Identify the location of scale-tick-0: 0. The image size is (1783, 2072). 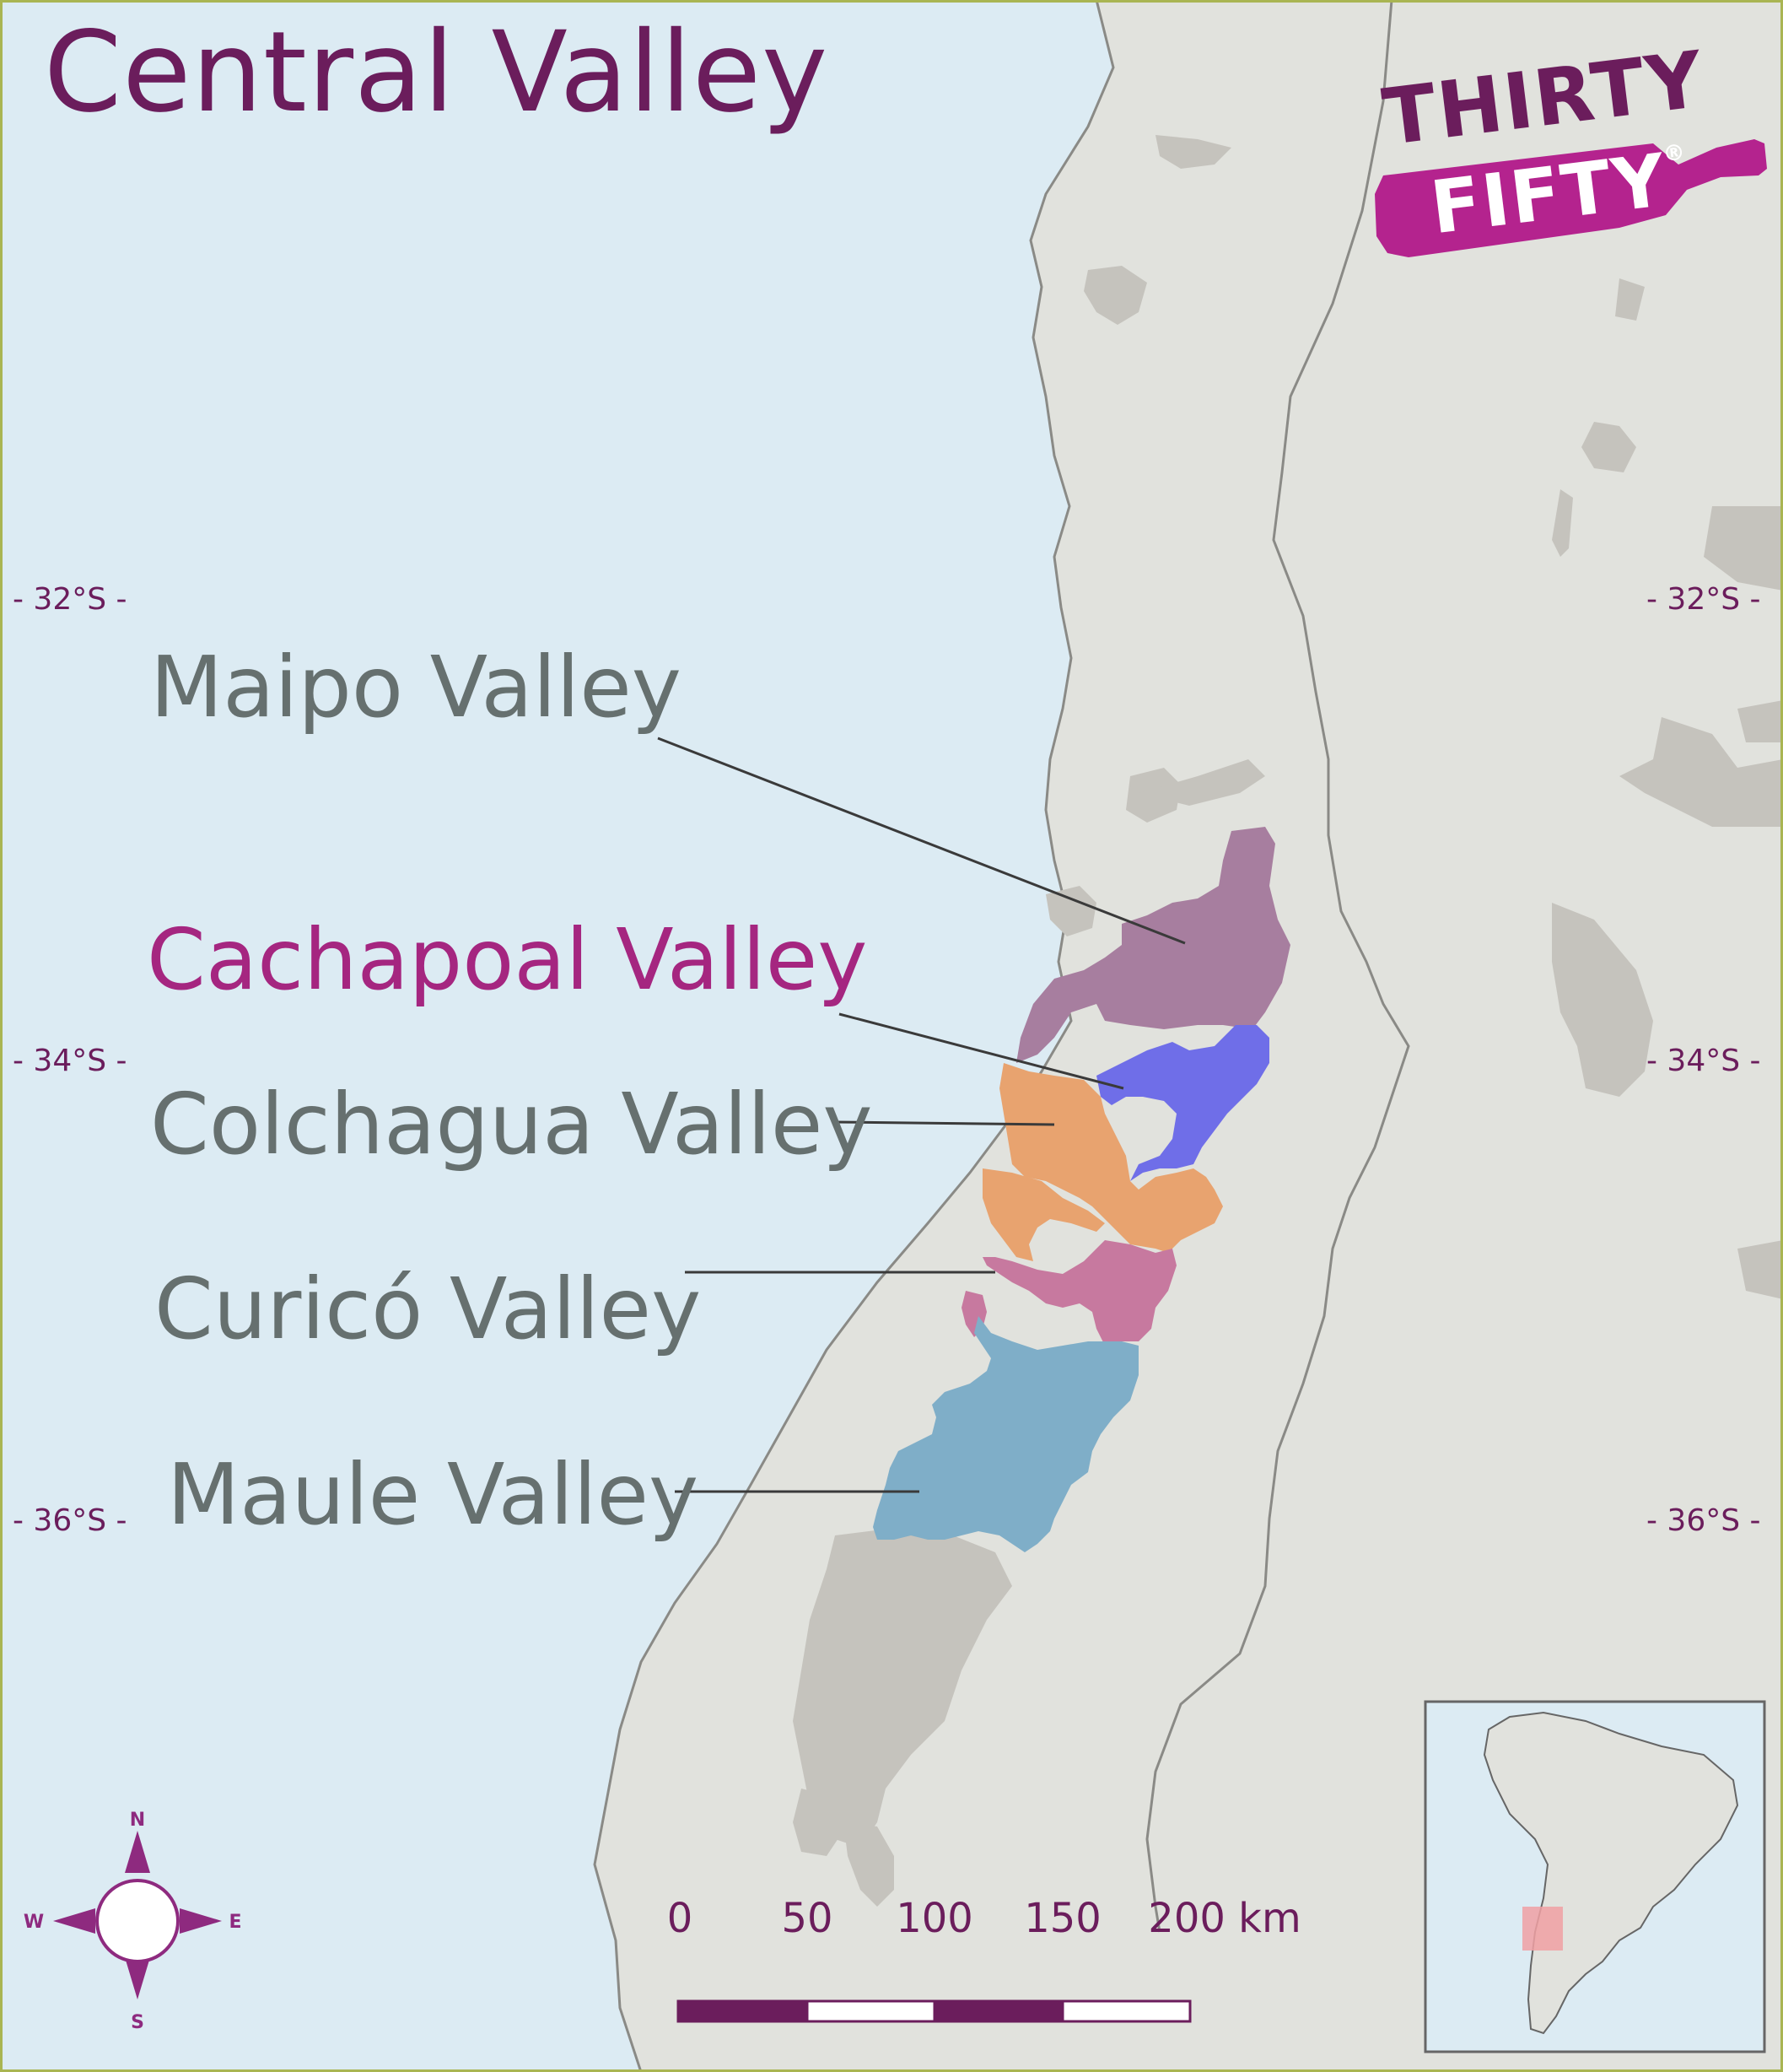
(679, 1919).